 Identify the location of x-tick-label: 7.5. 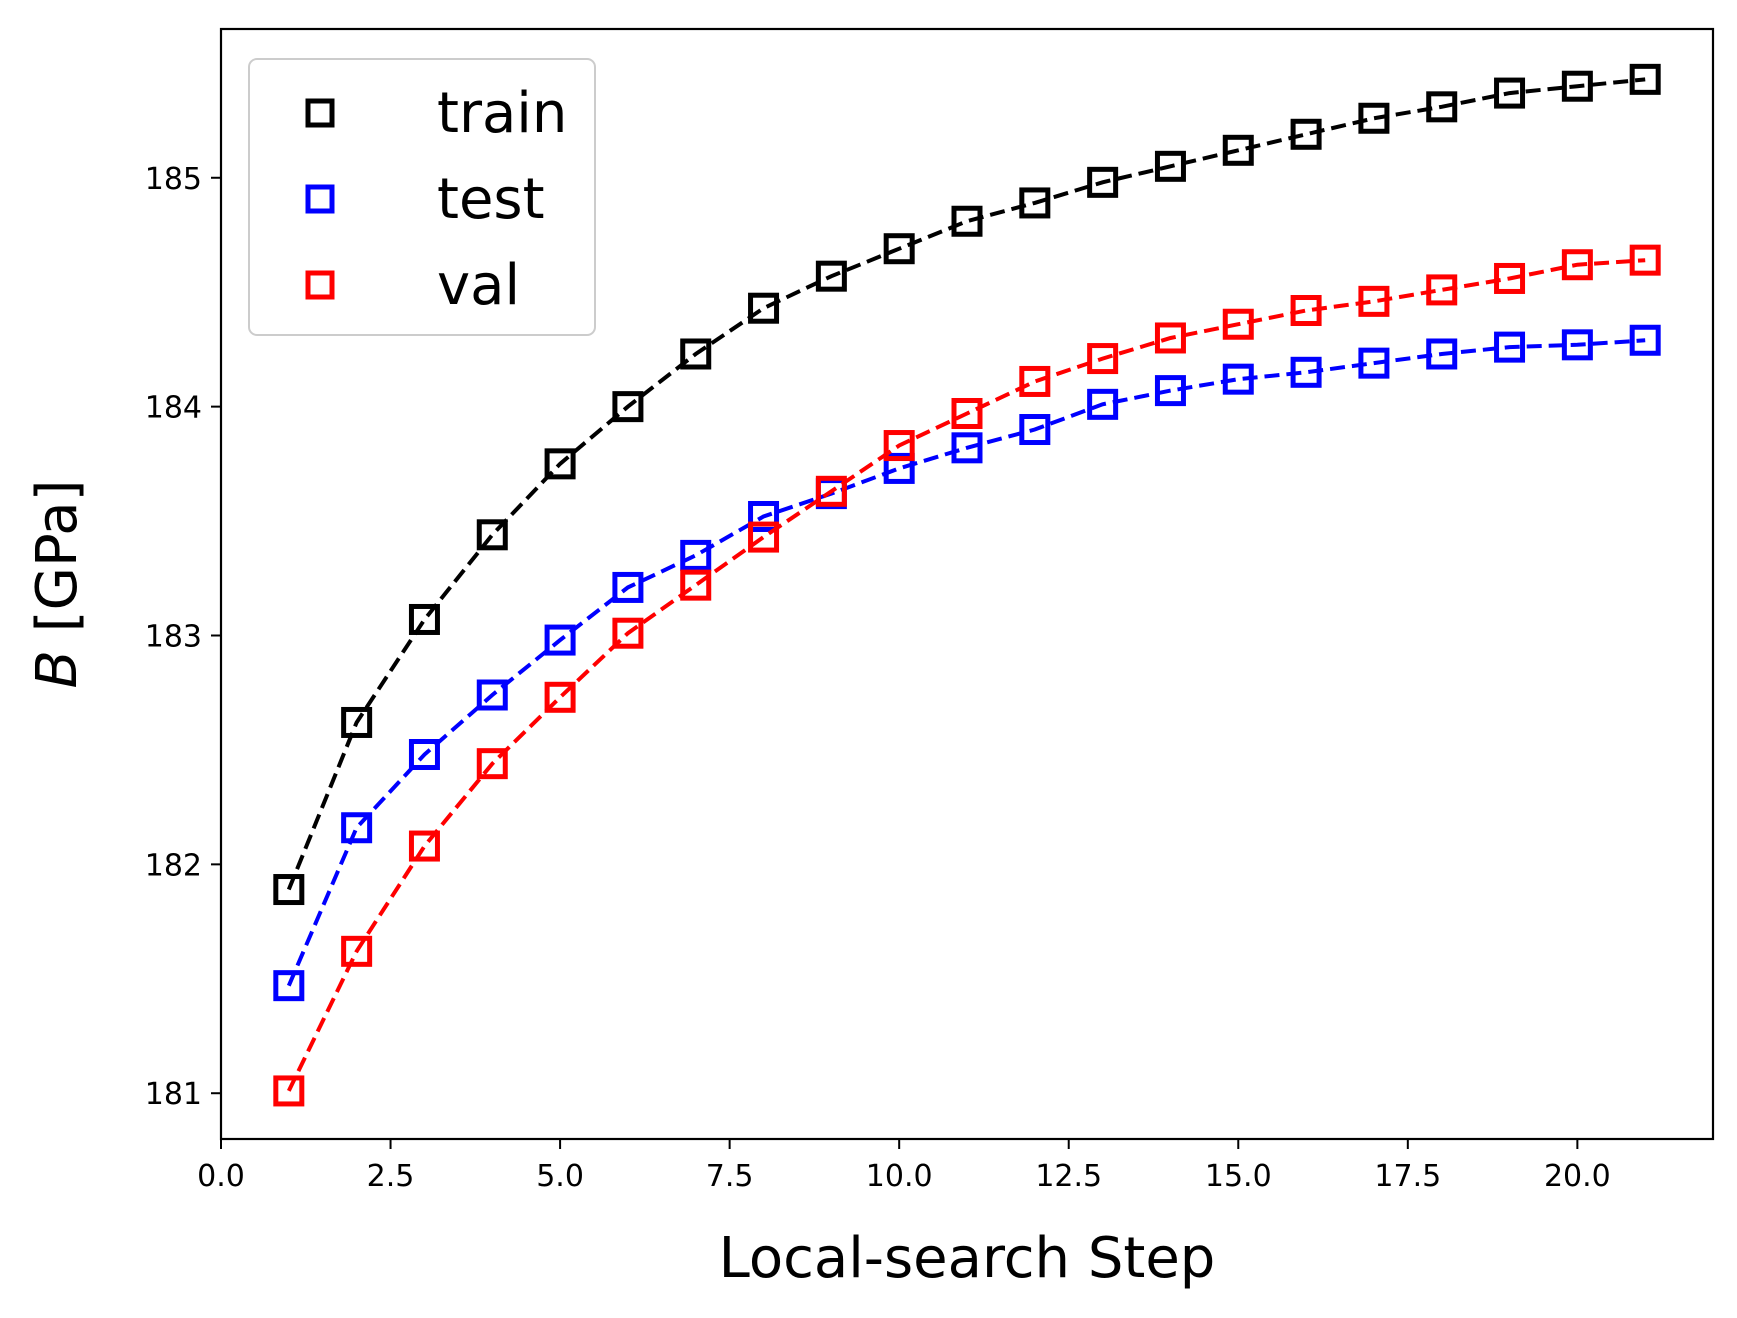
(730, 1176).